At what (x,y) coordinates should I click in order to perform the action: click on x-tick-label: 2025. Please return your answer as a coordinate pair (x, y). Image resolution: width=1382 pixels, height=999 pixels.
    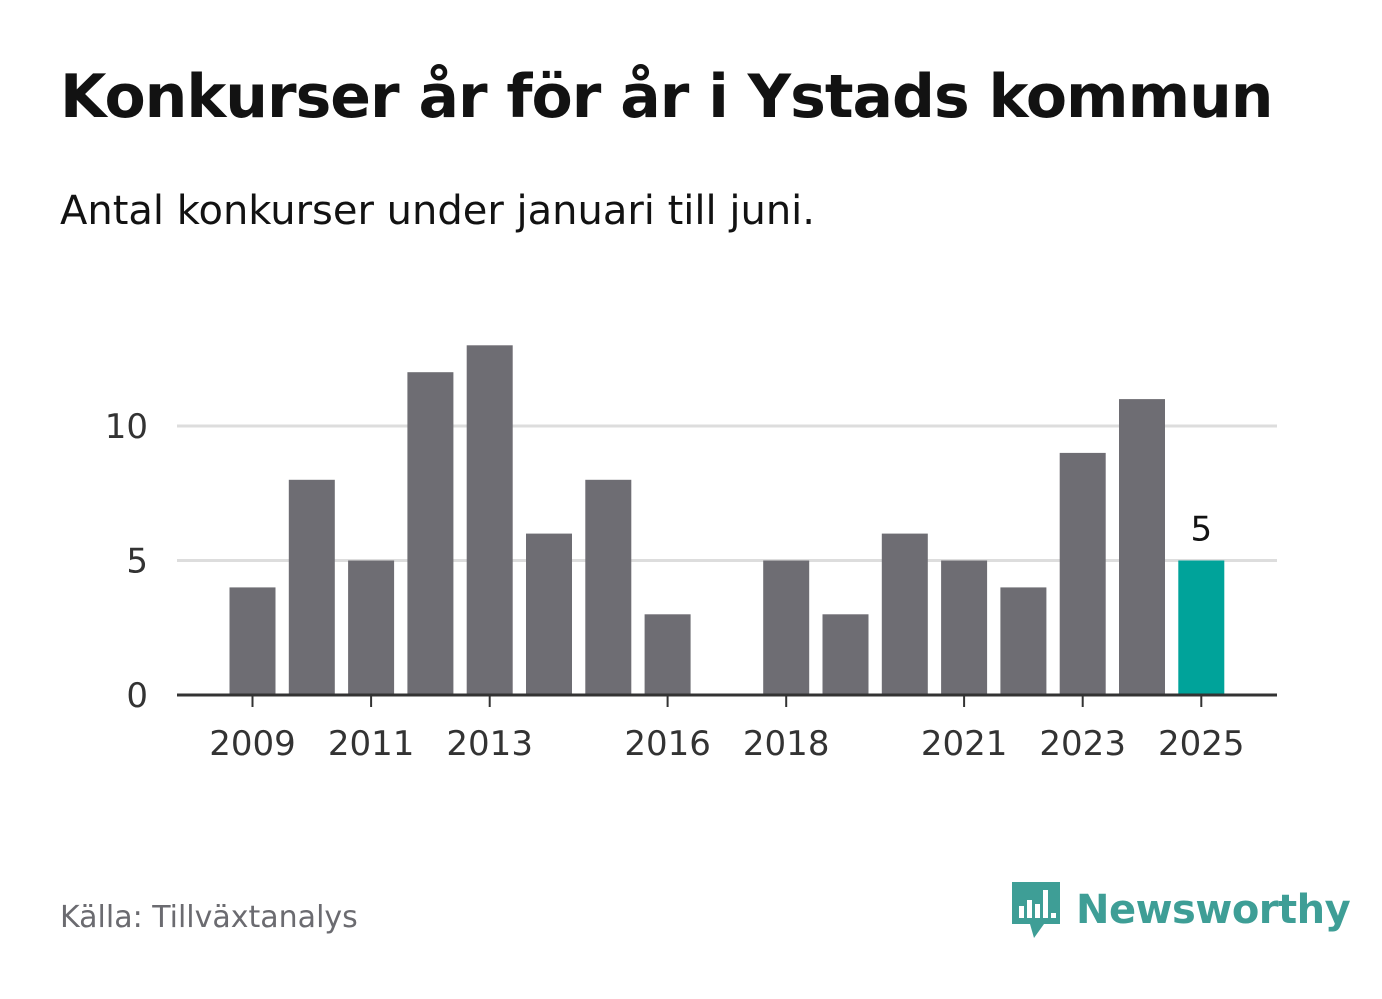
    Looking at the image, I should click on (1201, 744).